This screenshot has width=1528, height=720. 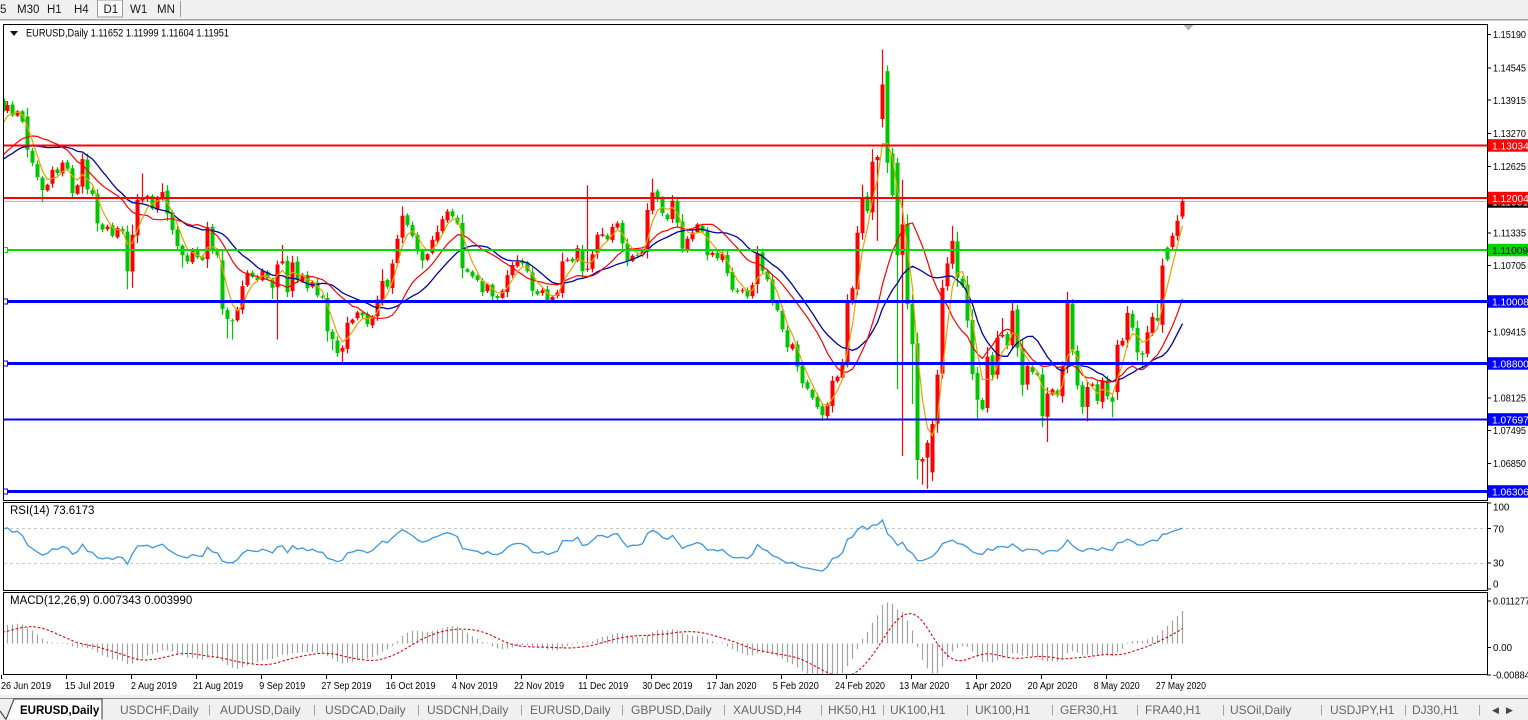 I want to click on svg-text: USDCAD,Daily, so click(x=365, y=710).